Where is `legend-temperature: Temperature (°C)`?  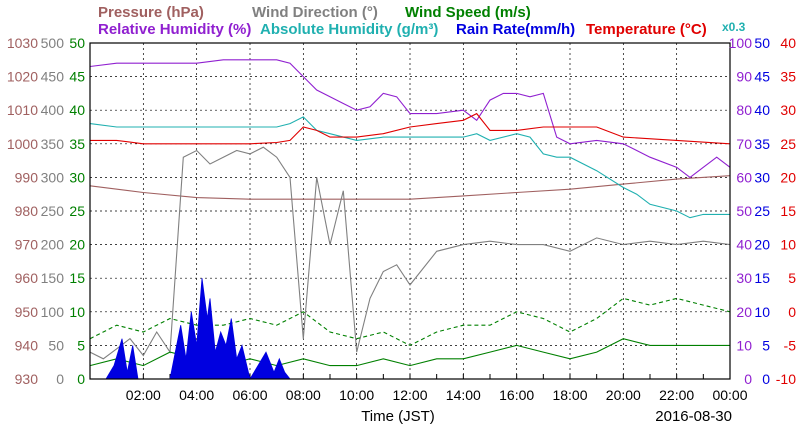
legend-temperature: Temperature (°C) is located at coordinates (646, 29).